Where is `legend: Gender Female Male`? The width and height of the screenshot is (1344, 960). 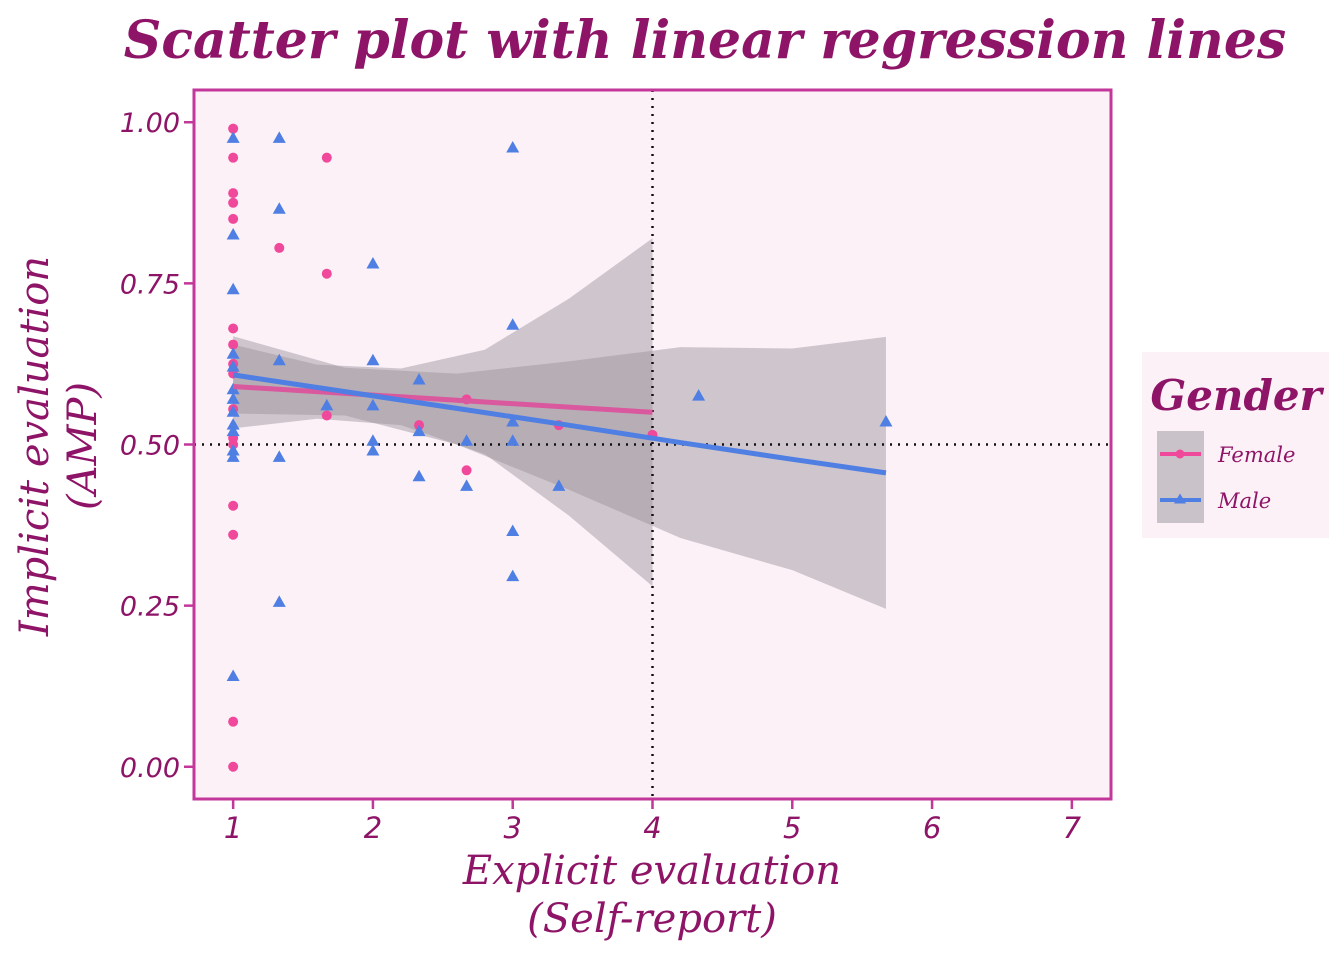 legend: Gender Female Male is located at coordinates (1235, 445).